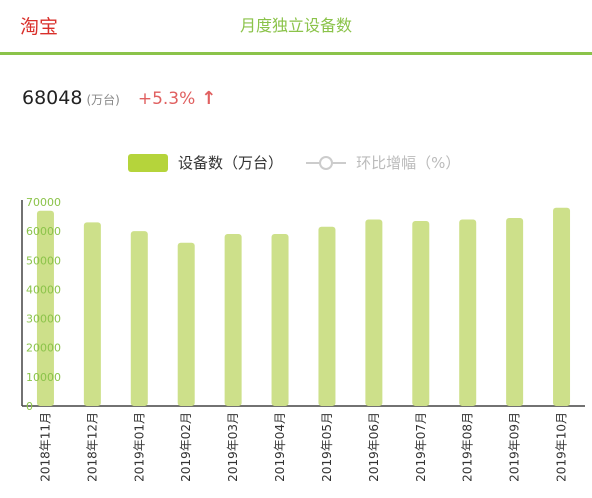 Image resolution: width=592 pixels, height=498 pixels. I want to click on x-tick-label: 2019年09月, so click(515, 447).